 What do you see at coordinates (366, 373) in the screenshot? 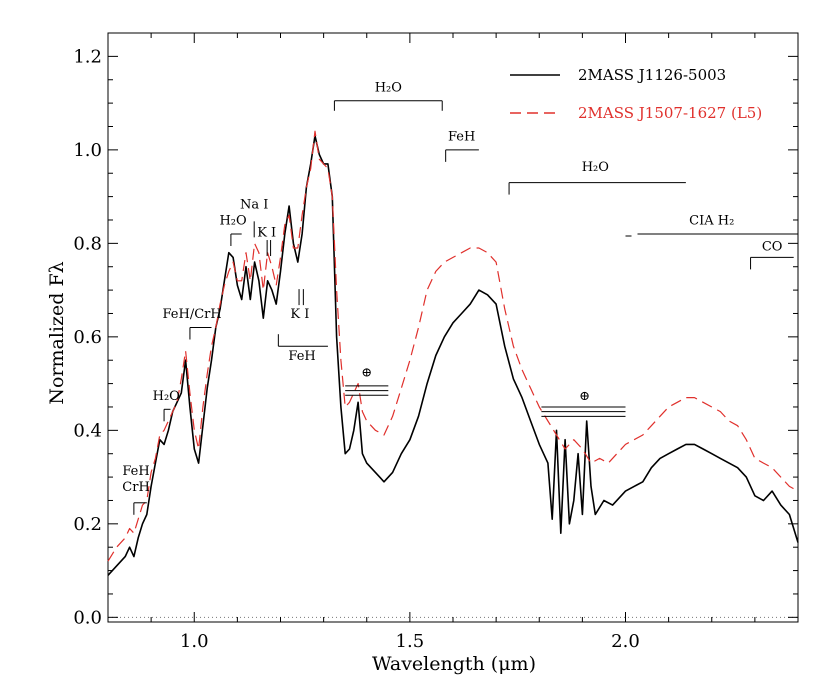
I see `annotation-label-telluric-1: ⊕` at bounding box center [366, 373].